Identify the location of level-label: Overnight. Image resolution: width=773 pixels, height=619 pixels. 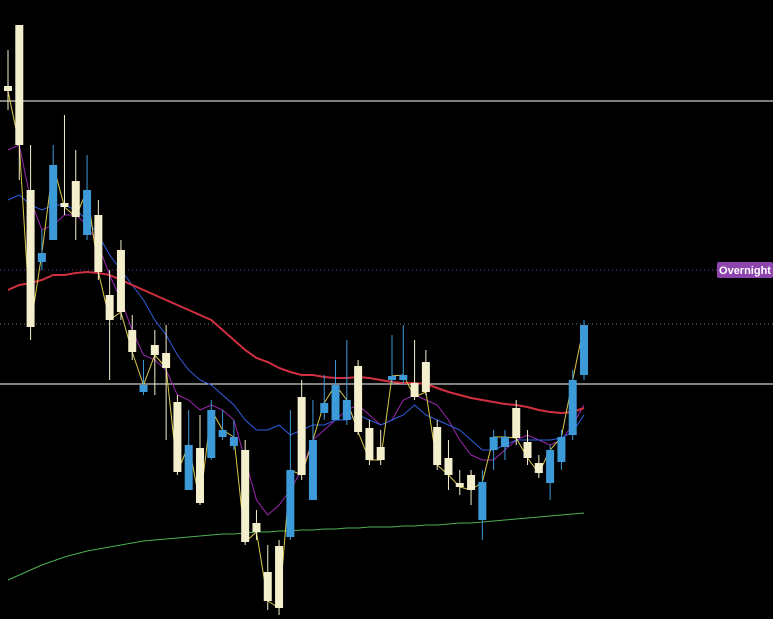
(745, 271).